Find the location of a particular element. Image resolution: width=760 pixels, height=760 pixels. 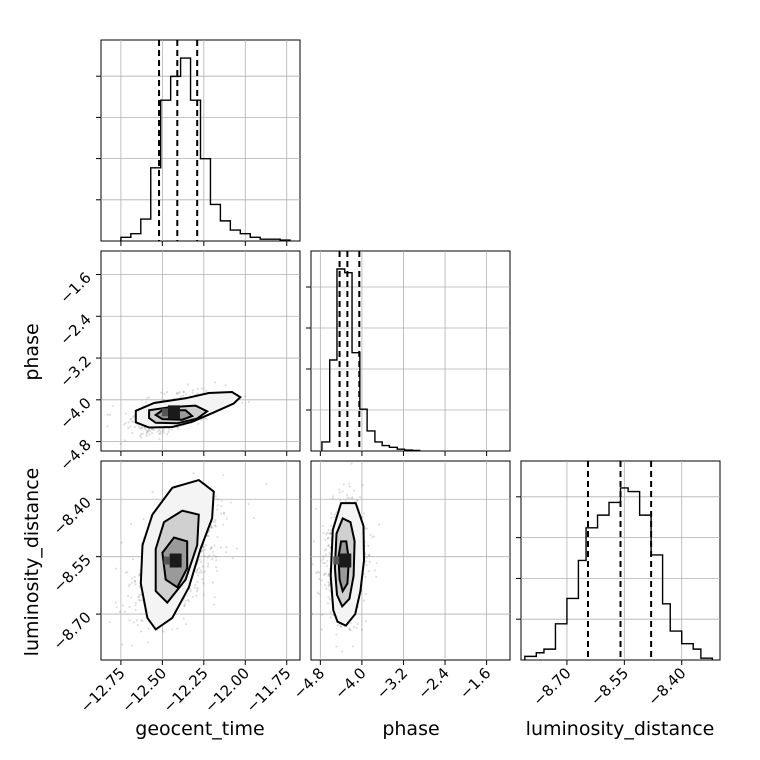

xtick-label-luminosity_distance-1: −8.55 is located at coordinates (609, 686).